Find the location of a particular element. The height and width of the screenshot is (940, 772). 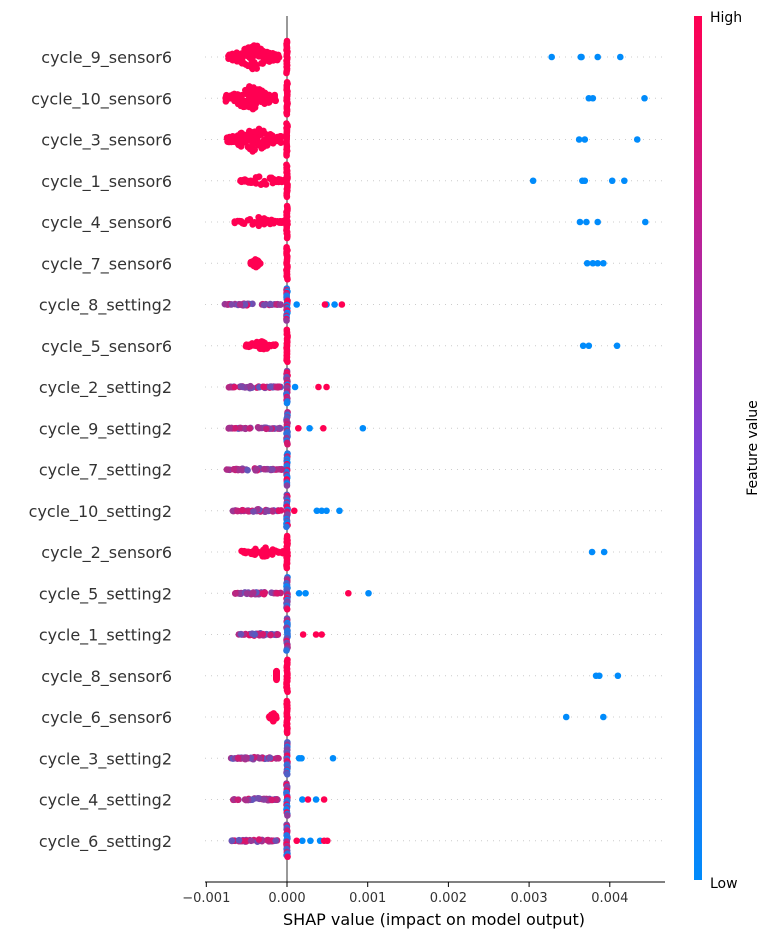

colorbar-title: Feature value is located at coordinates (753, 448).